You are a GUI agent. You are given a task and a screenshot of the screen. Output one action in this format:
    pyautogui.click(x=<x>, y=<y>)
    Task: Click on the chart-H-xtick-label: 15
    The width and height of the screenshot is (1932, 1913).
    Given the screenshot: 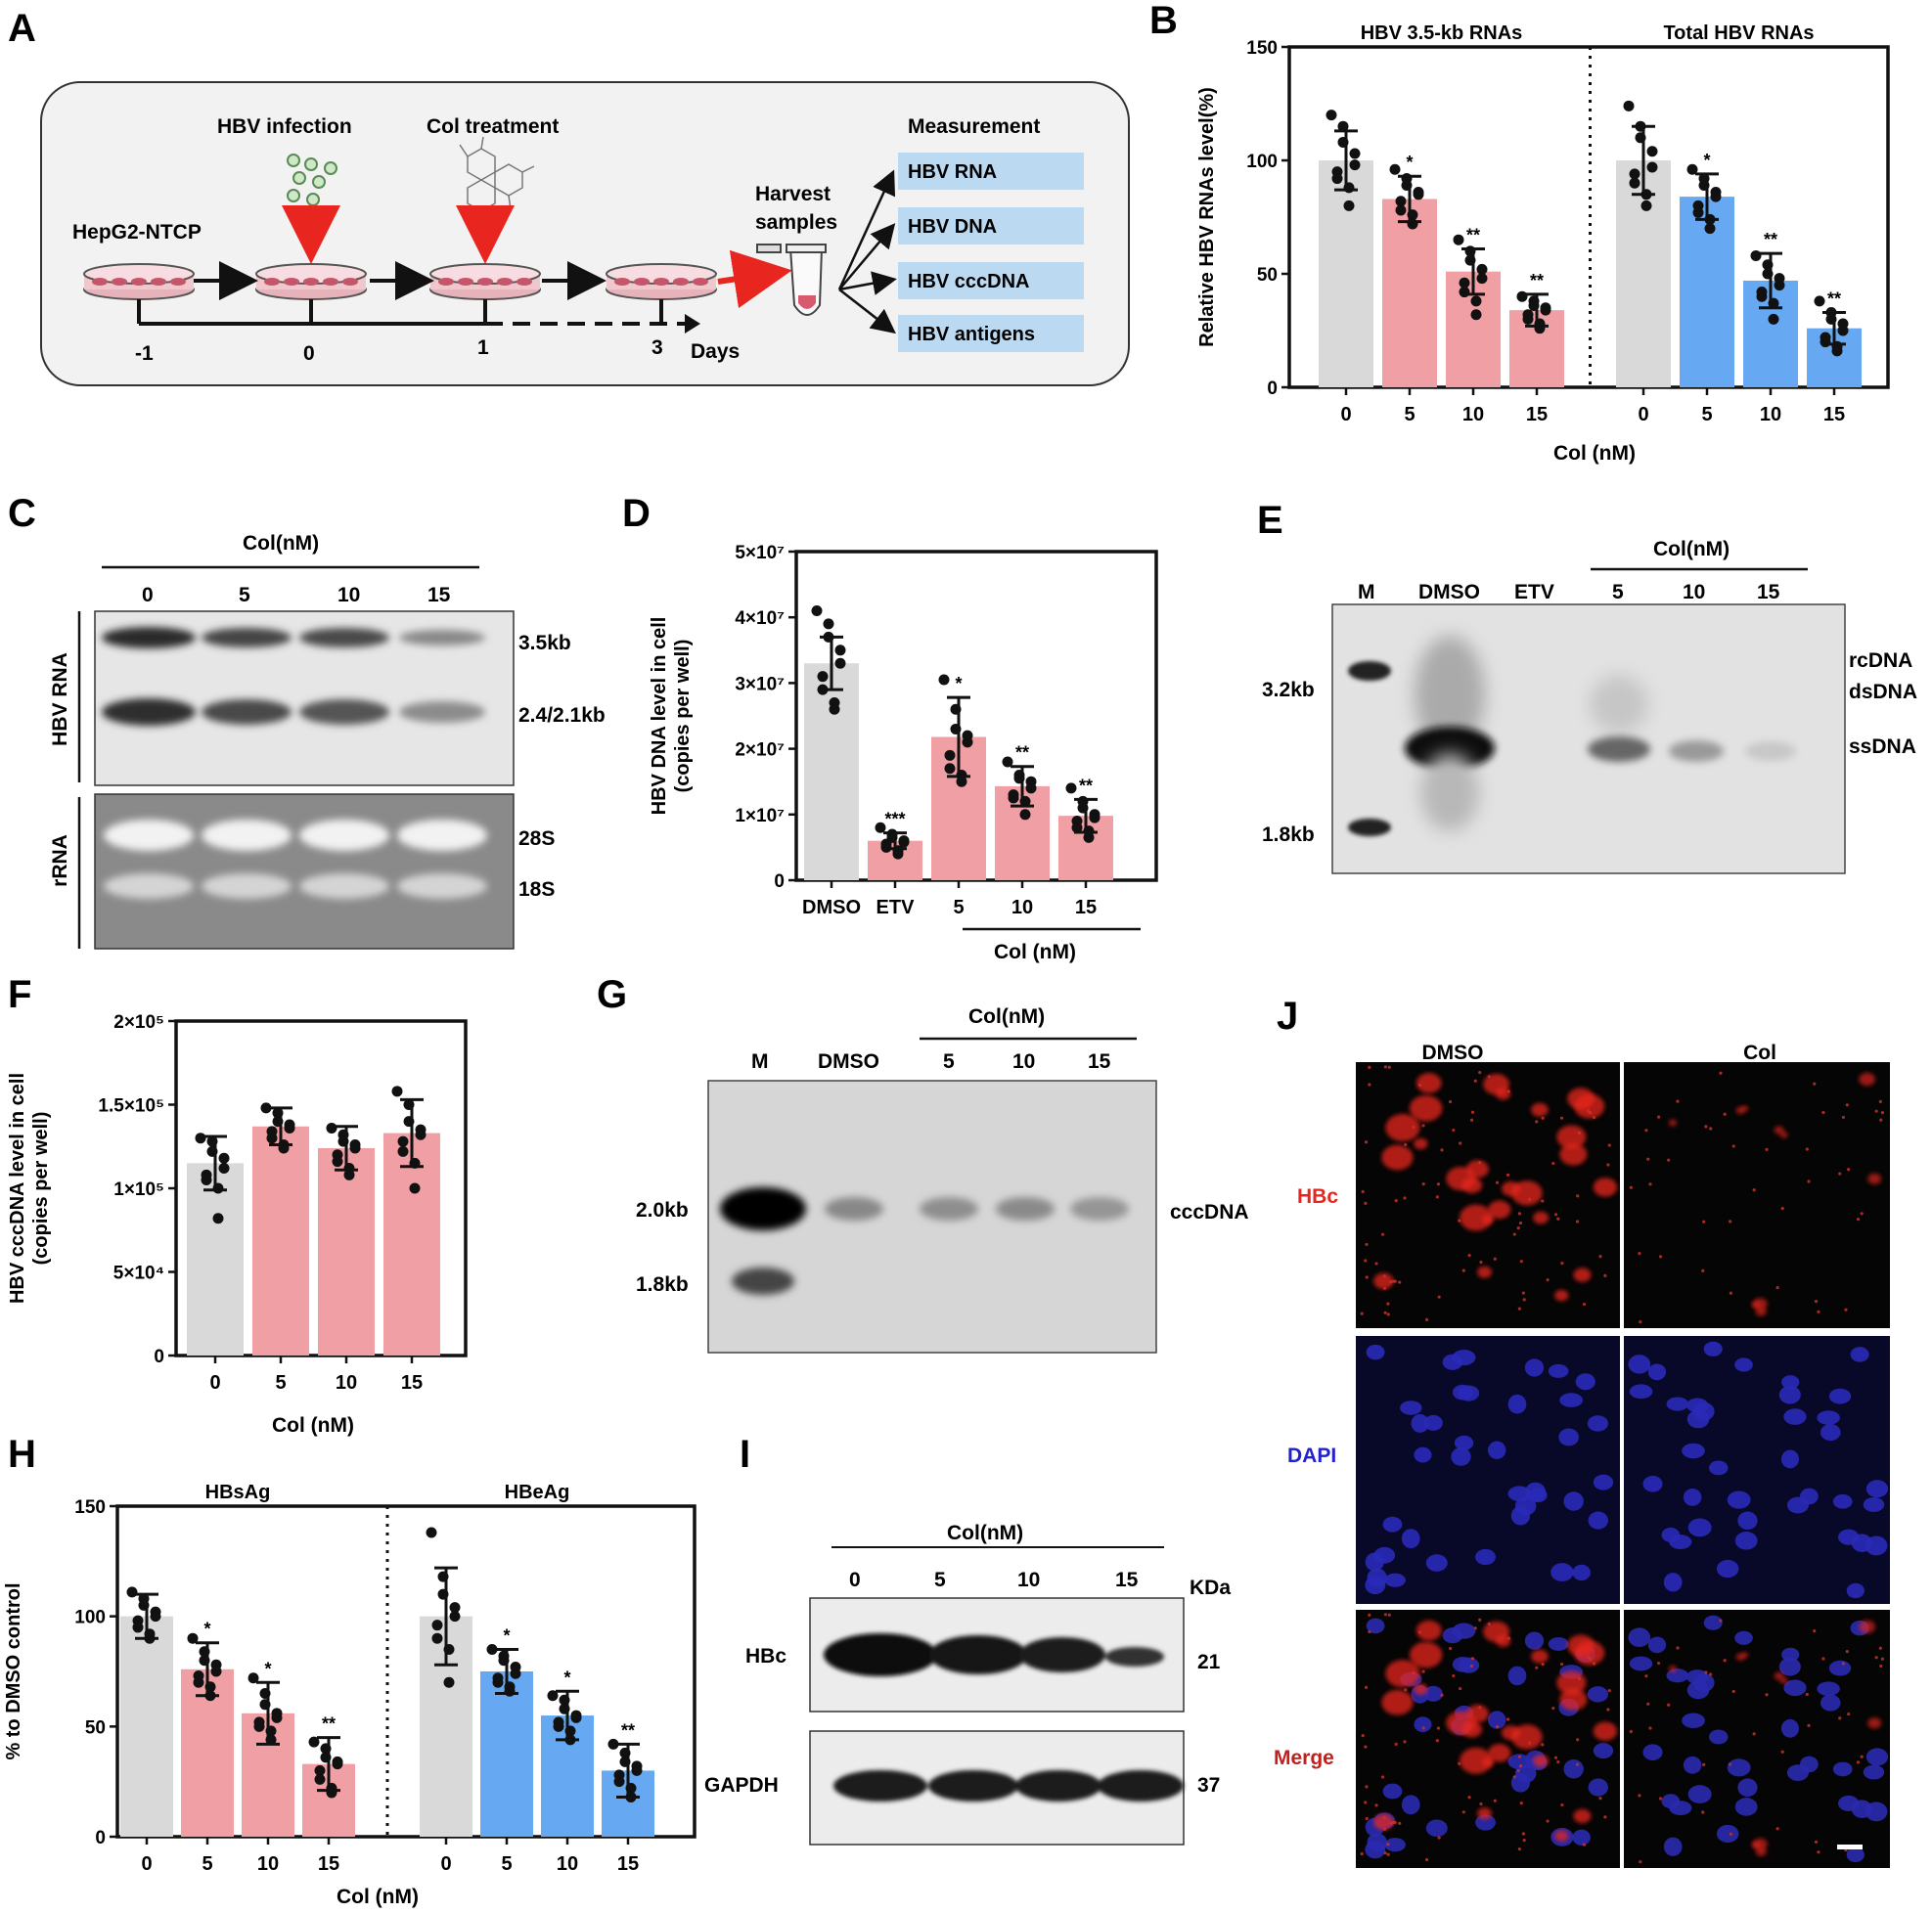 What is the action you would take?
    pyautogui.click(x=628, y=1864)
    